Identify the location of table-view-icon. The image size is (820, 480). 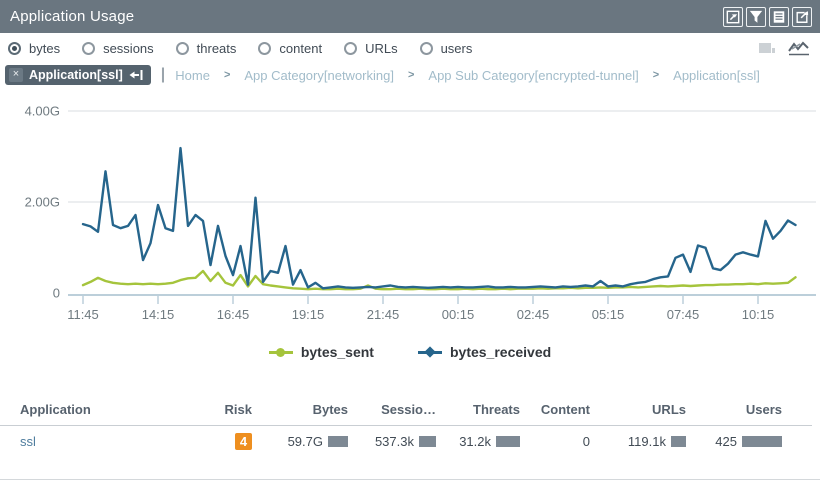
(767, 48).